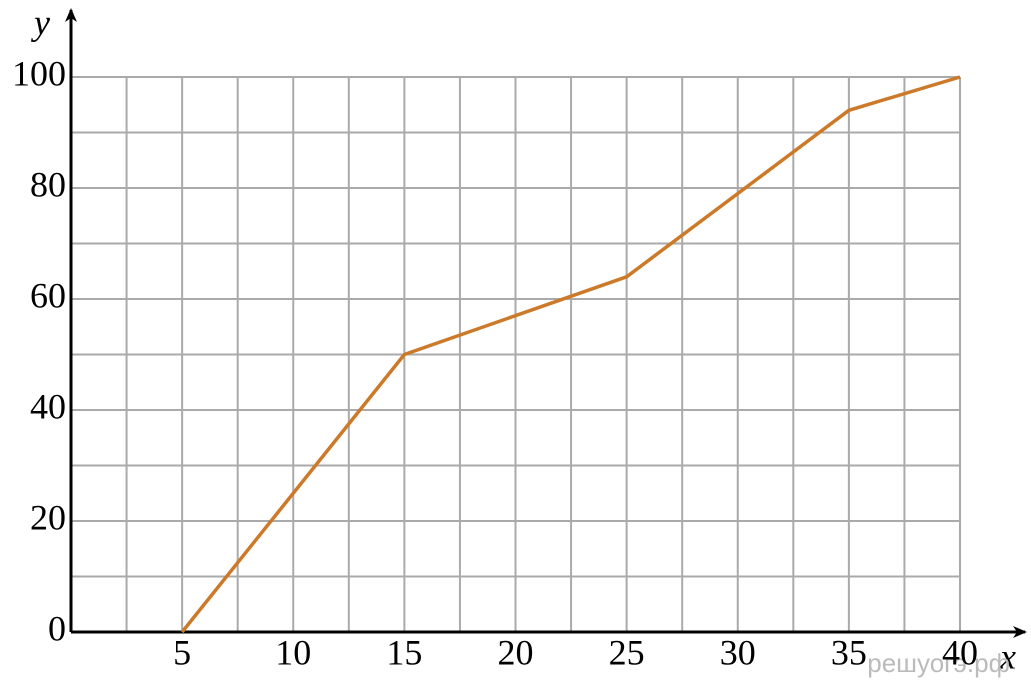  Describe the element at coordinates (1007, 656) in the screenshot. I see `x-axis-label: x` at that location.